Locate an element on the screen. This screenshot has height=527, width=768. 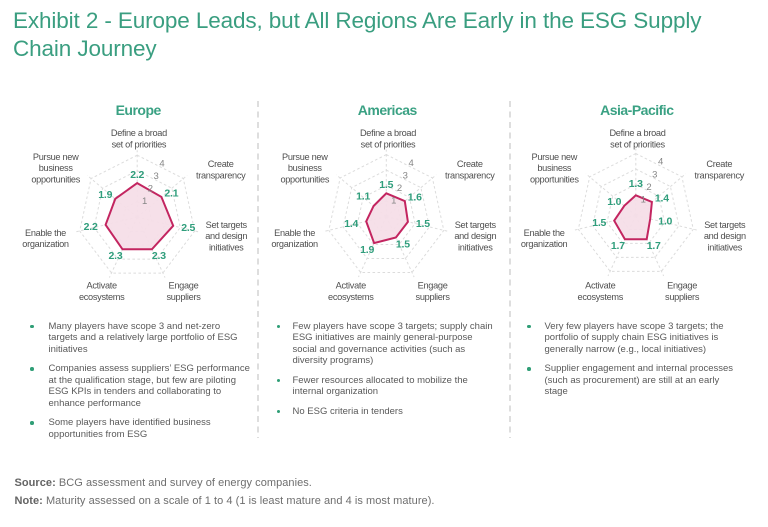
svg-text: 1.1 is located at coordinates (363, 196).